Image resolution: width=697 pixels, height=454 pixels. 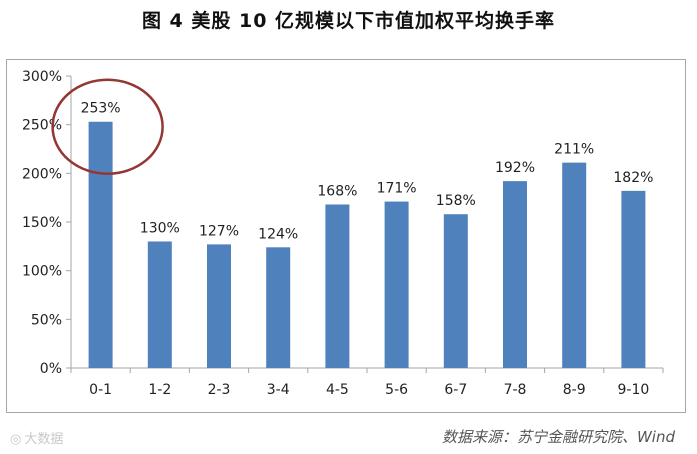 What do you see at coordinates (278, 390) in the screenshot?
I see `x-tick-label: 3-4` at bounding box center [278, 390].